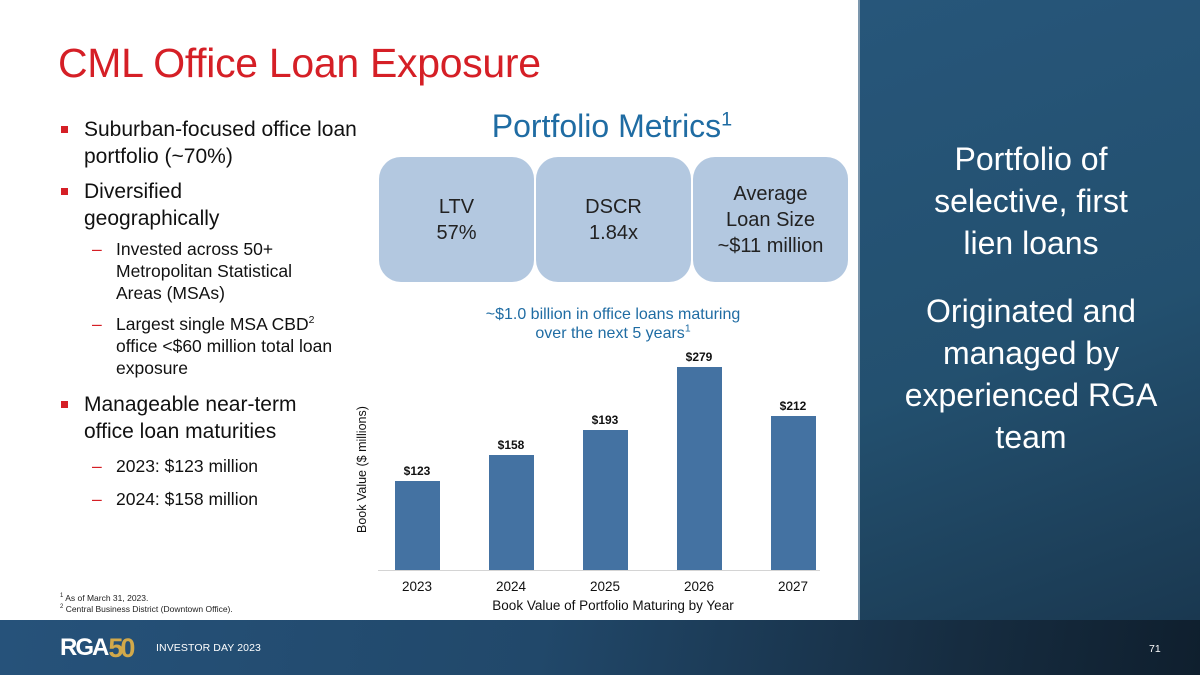 The image size is (1200, 675). I want to click on x-tick-label: 2027, so click(793, 586).